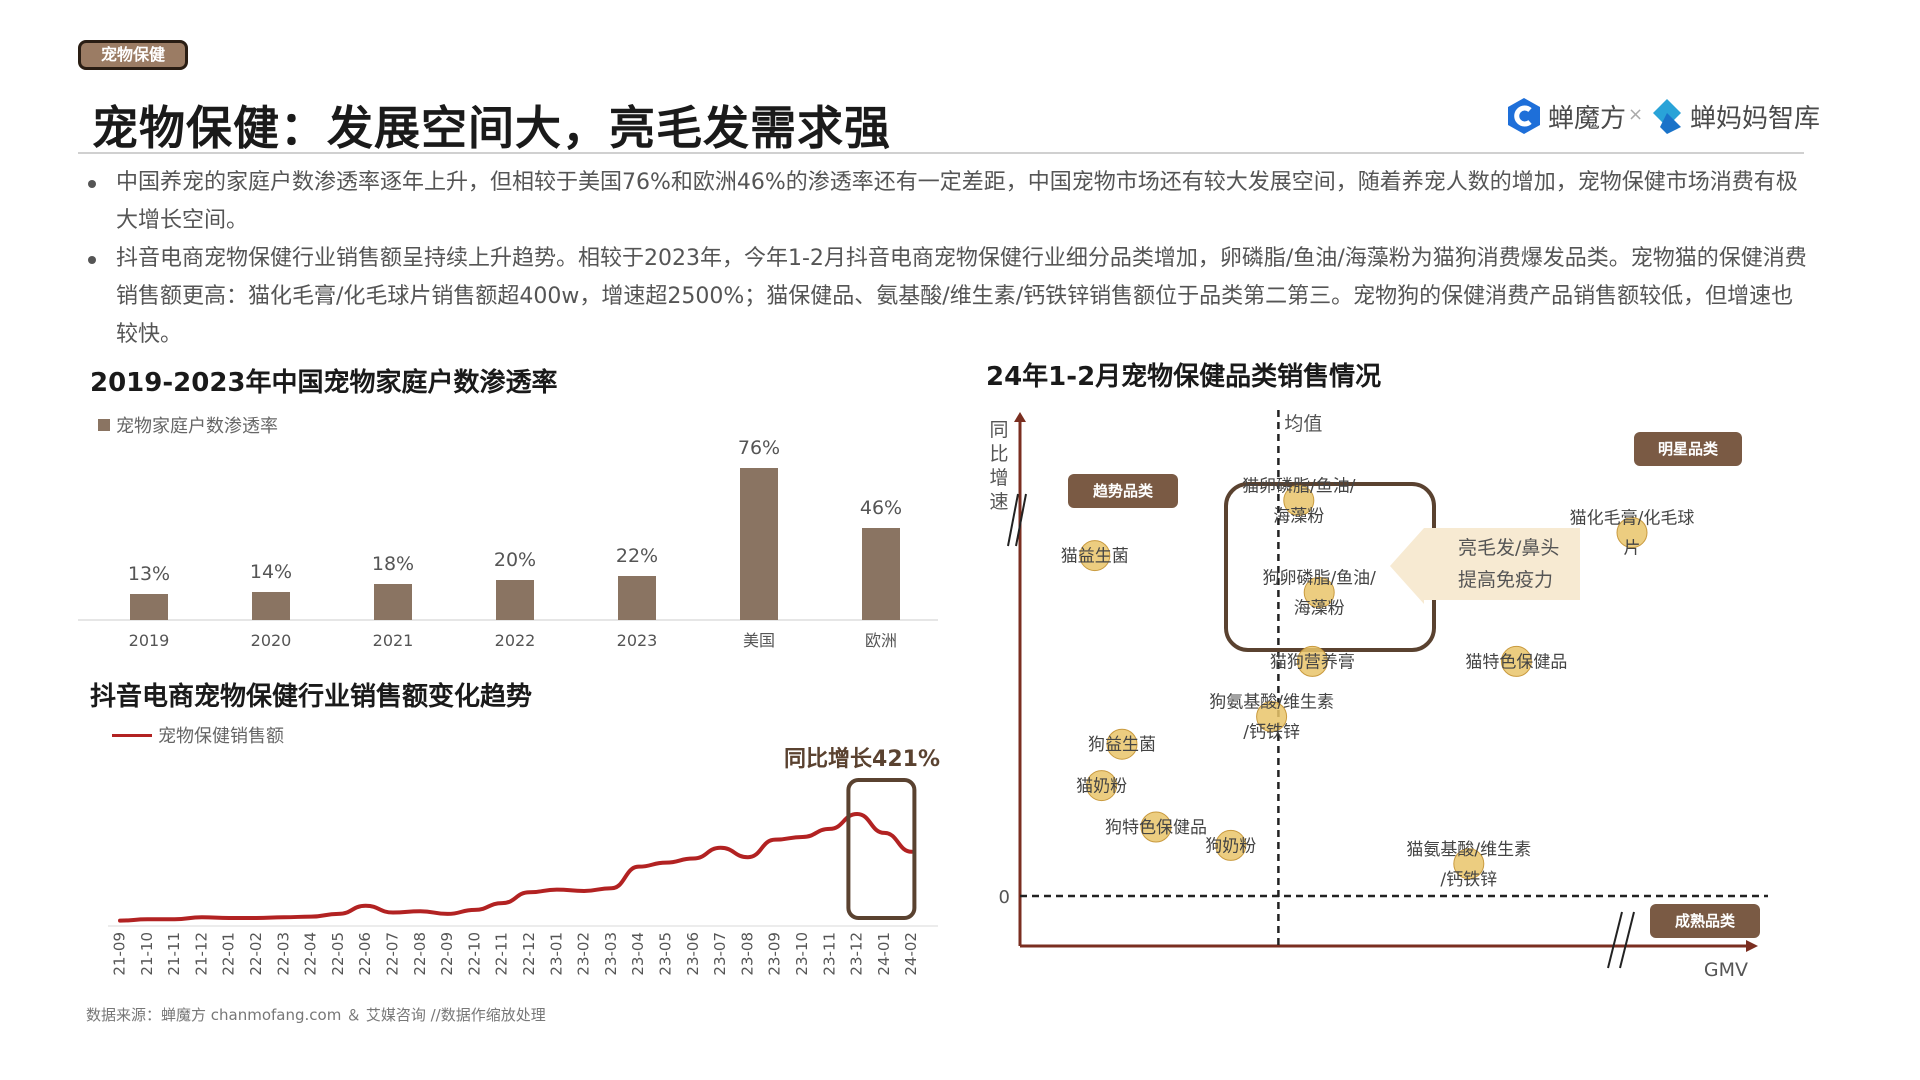  What do you see at coordinates (311, 954) in the screenshot?
I see `line-x-tick-label: 22-04` at bounding box center [311, 954].